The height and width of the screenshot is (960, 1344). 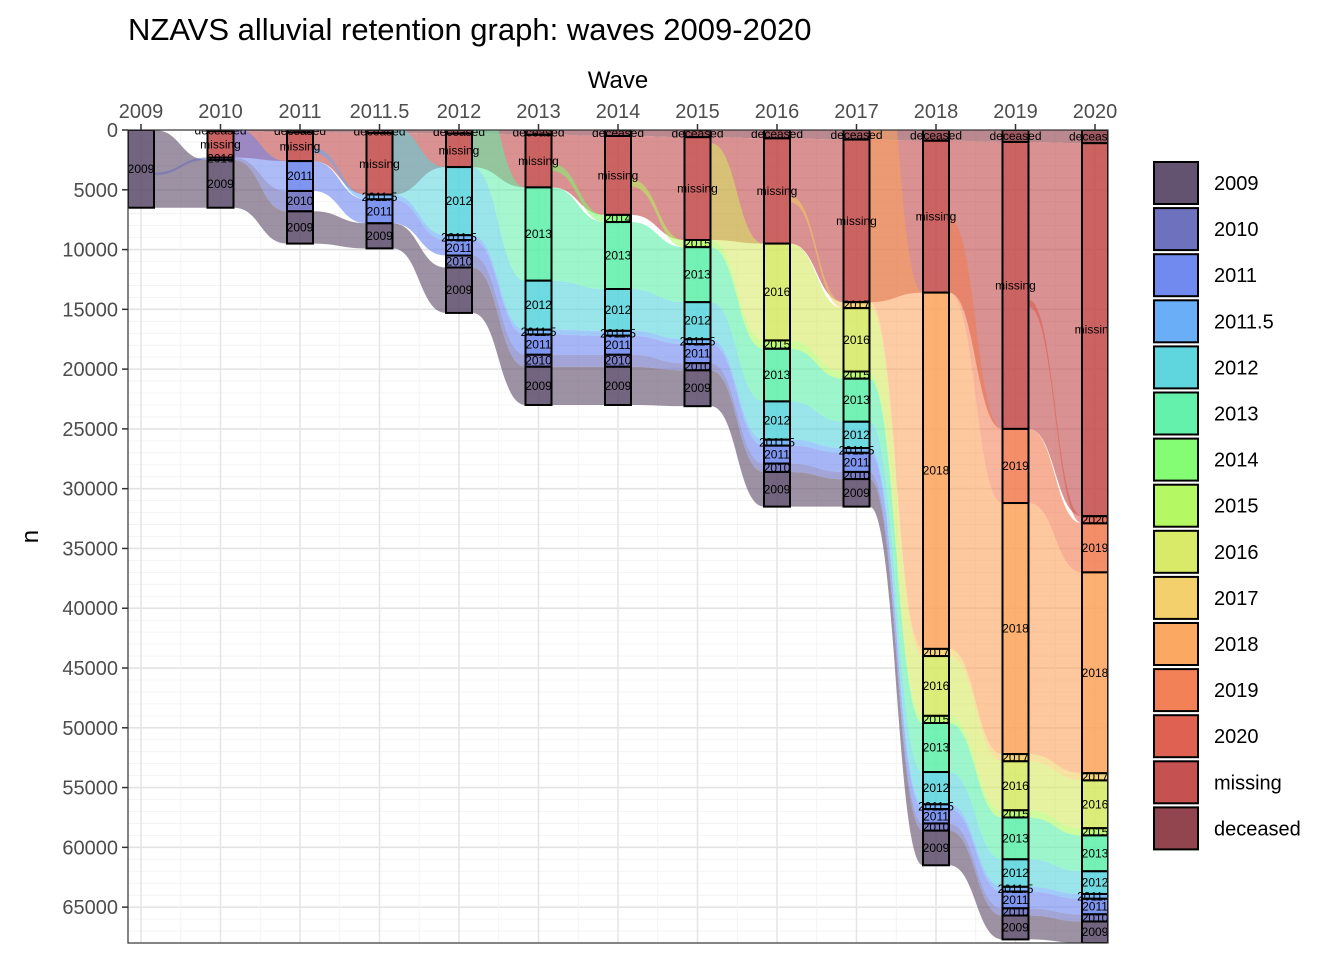 I want to click on x-tick-label: 2020, so click(x=1095, y=112).